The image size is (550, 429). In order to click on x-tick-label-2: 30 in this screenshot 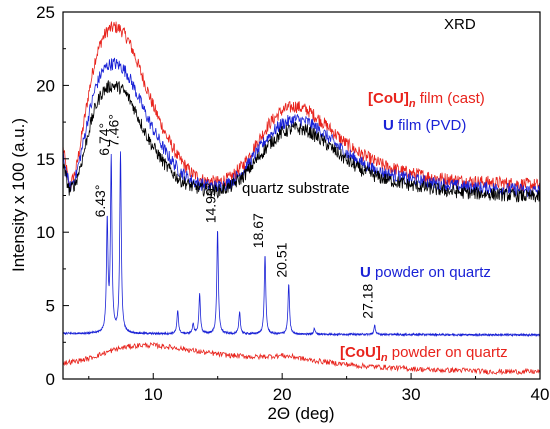, I will do `click(411, 394)`.